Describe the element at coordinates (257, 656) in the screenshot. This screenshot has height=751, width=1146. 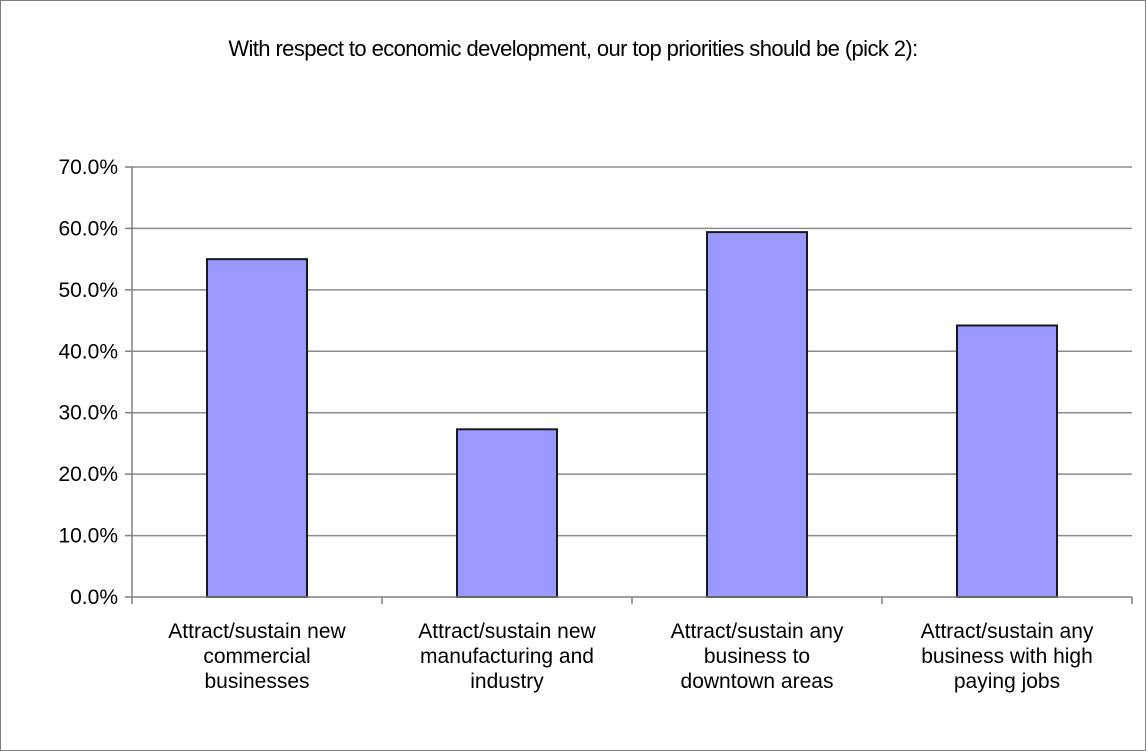
I see `x-category-label: Attract/sustain new commercial businesses` at that location.